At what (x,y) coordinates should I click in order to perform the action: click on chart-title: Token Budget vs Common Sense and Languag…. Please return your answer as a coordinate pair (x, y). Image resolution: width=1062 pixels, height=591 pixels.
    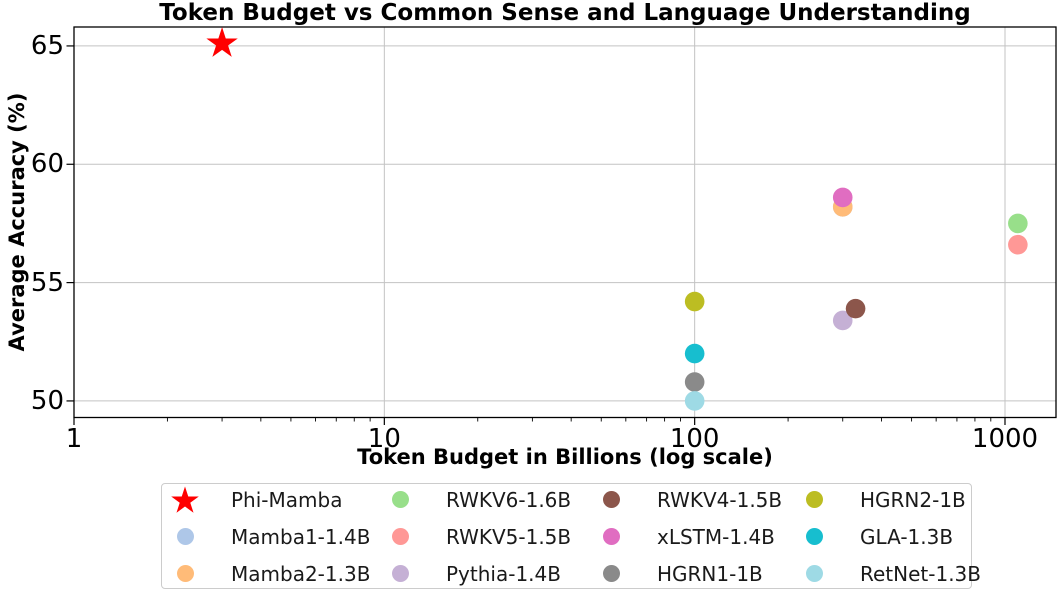
    Looking at the image, I should click on (565, 13).